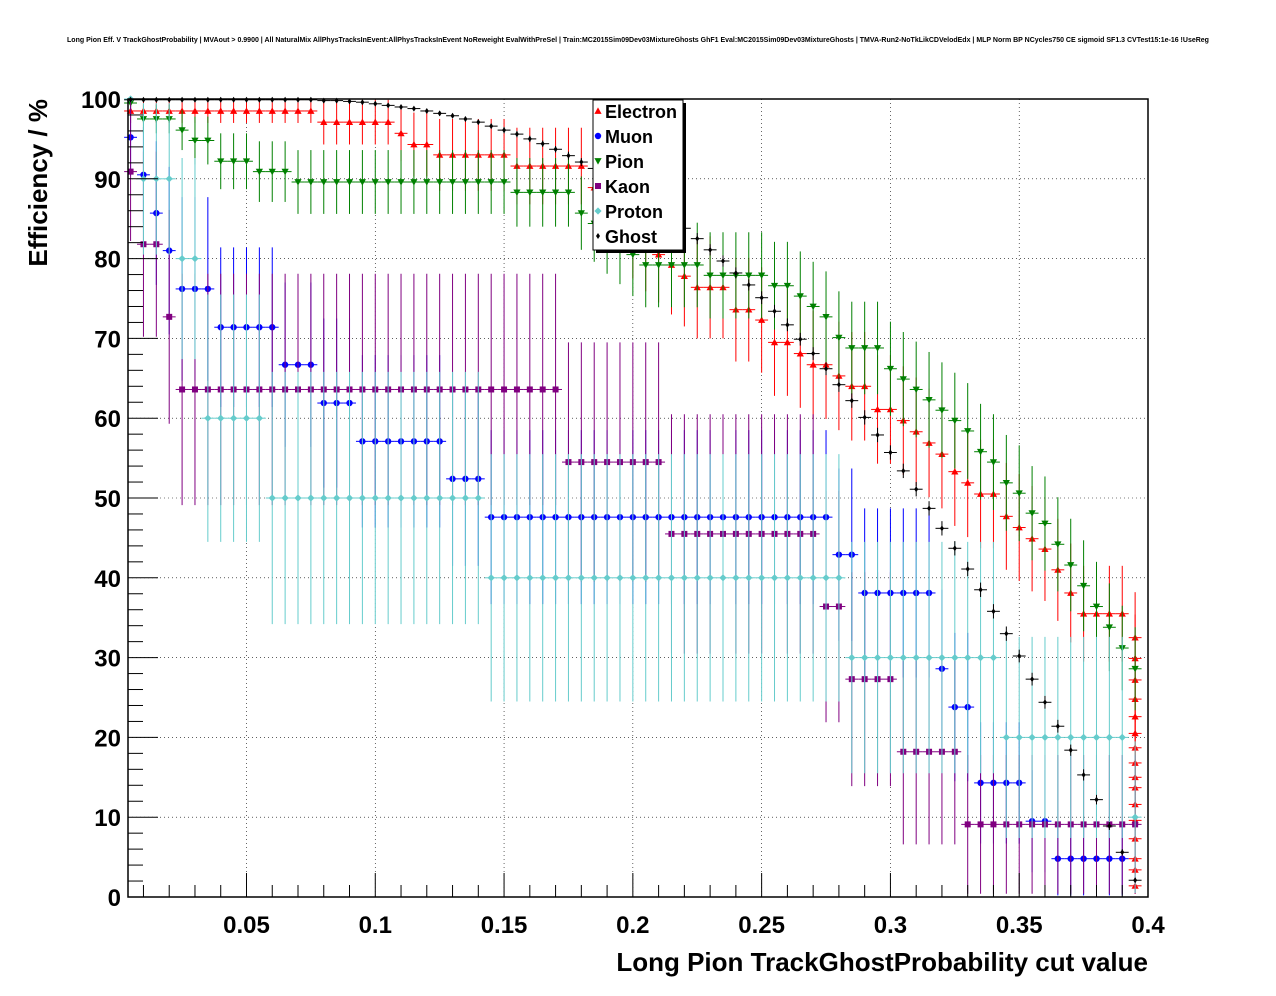 The image size is (1276, 996). What do you see at coordinates (107, 579) in the screenshot?
I see `y-tick-label: 40` at bounding box center [107, 579].